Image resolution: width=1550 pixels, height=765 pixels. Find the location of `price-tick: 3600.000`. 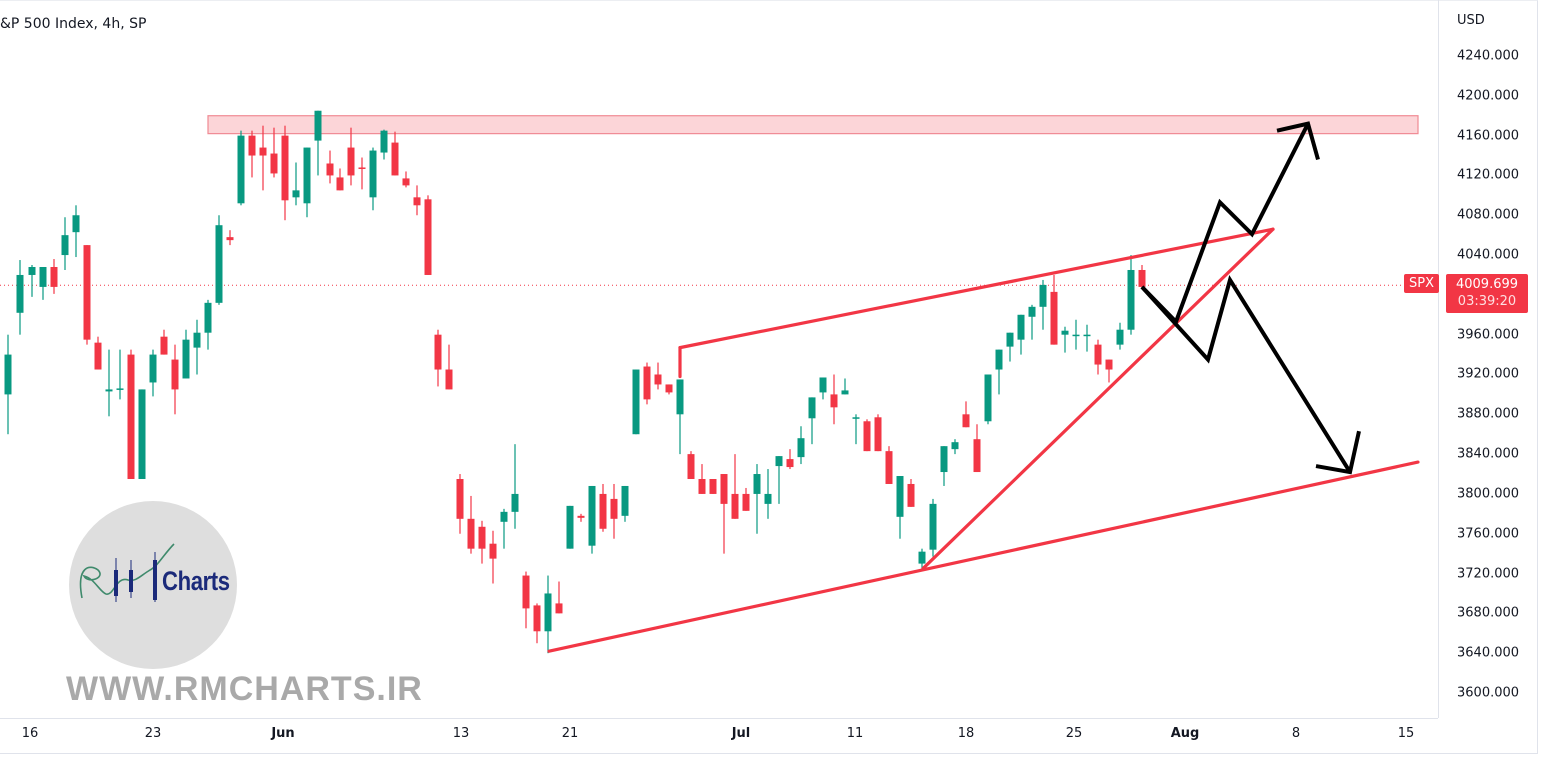

price-tick: 3600.000 is located at coordinates (1488, 693).